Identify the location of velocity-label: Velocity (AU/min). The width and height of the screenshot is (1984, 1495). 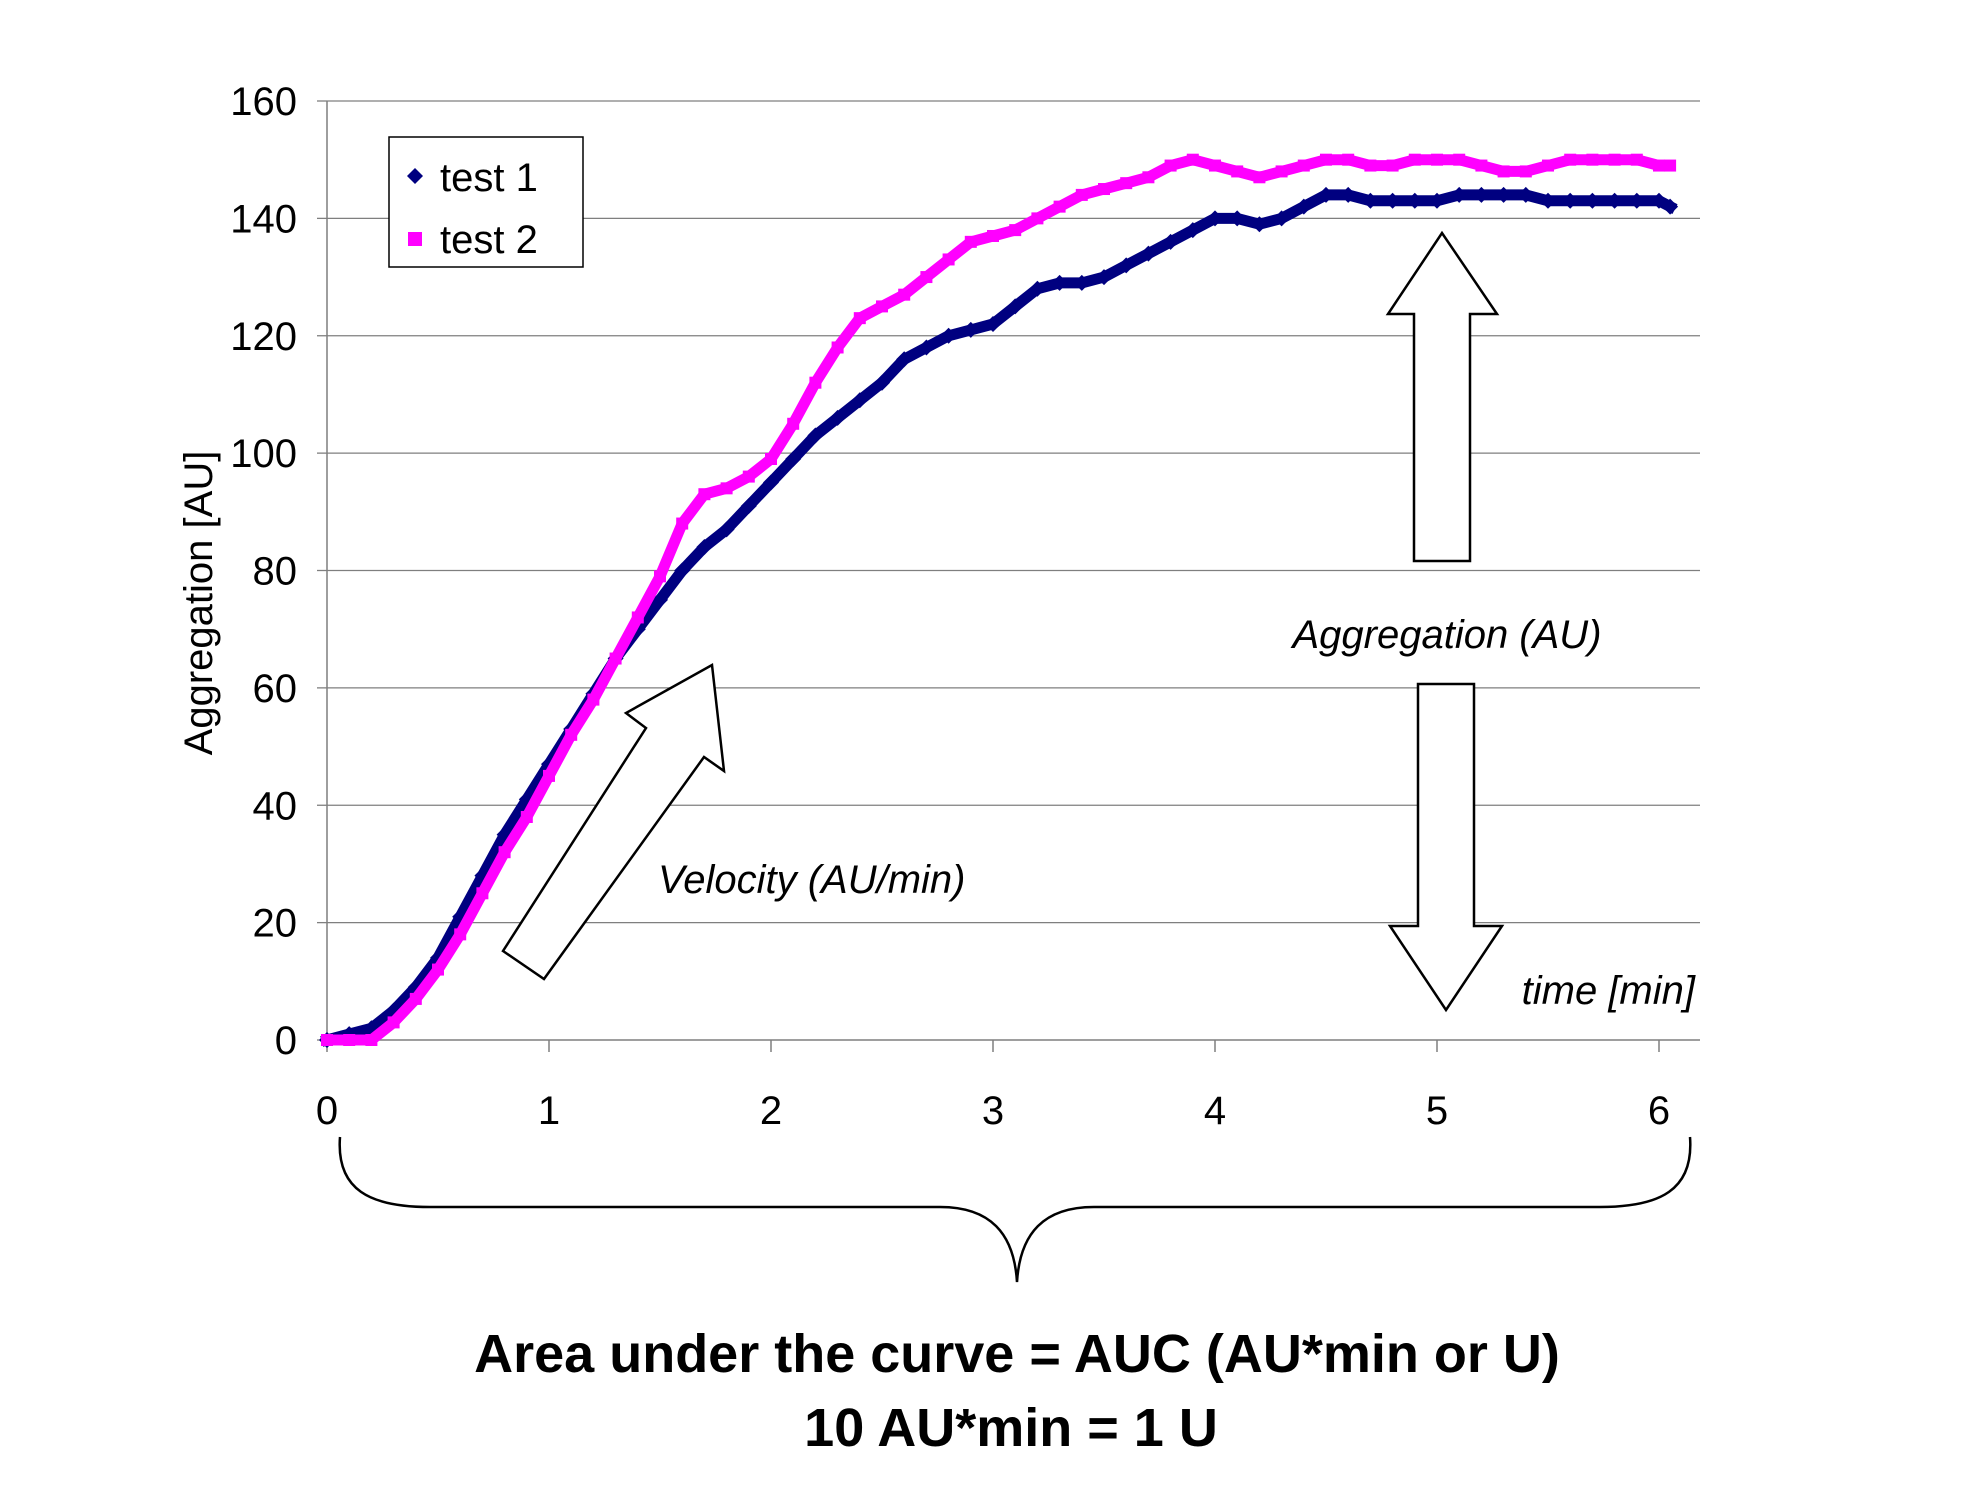
(811, 880).